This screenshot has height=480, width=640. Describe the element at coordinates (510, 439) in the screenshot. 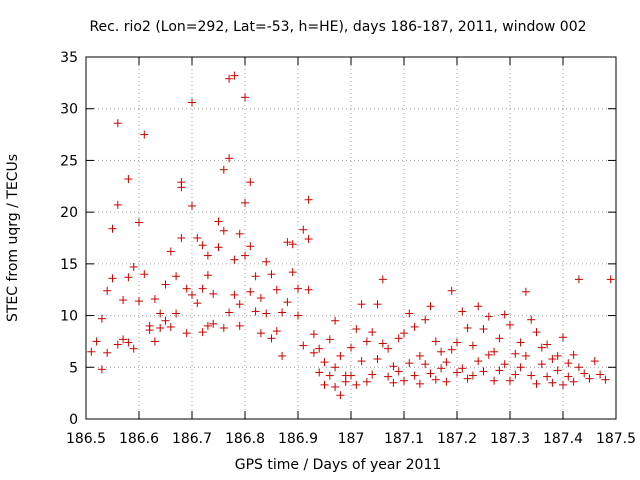

I see `x-tick-label: 187.3` at that location.